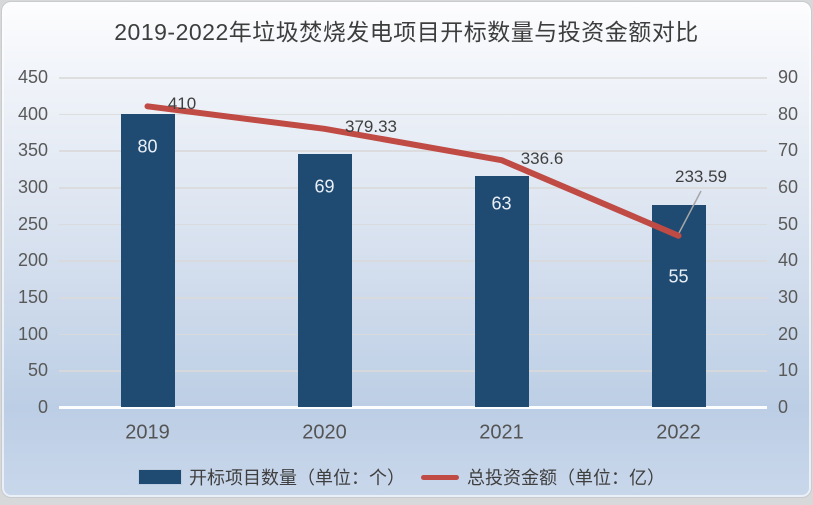  Describe the element at coordinates (788, 370) in the screenshot. I see `right-axis-tick-label: 10` at that location.